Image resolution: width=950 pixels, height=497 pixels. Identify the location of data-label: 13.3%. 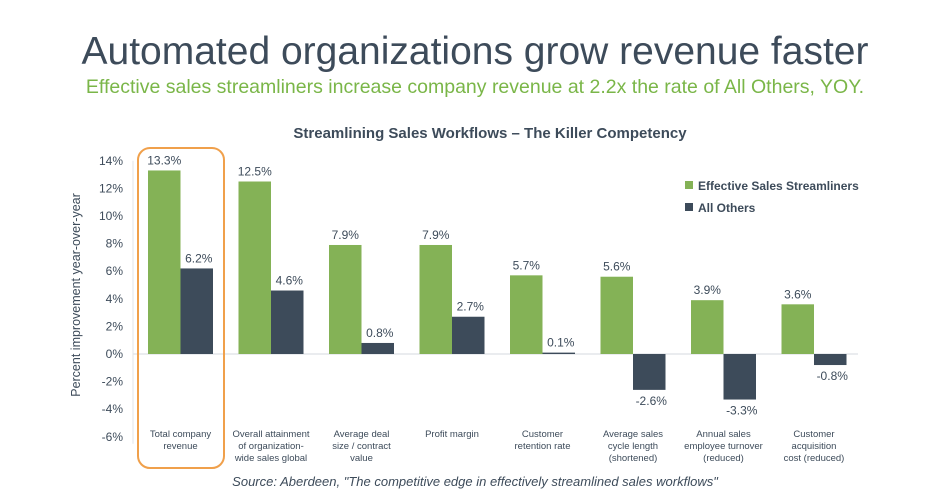
(164, 160).